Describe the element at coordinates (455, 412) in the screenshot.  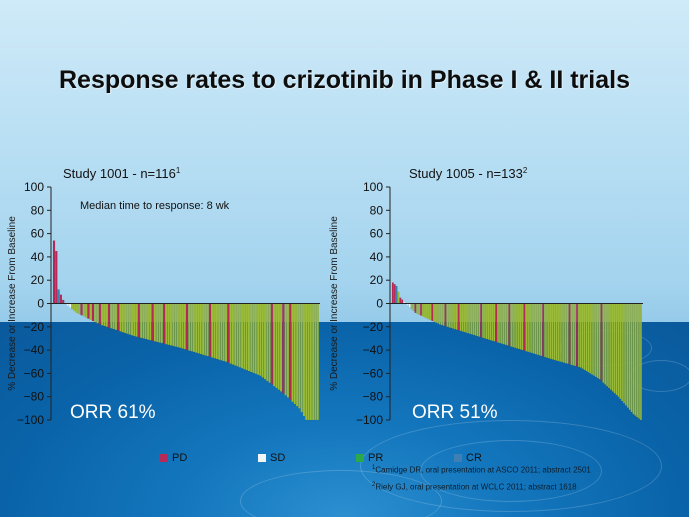
I see `orr-label: ORR 51%` at that location.